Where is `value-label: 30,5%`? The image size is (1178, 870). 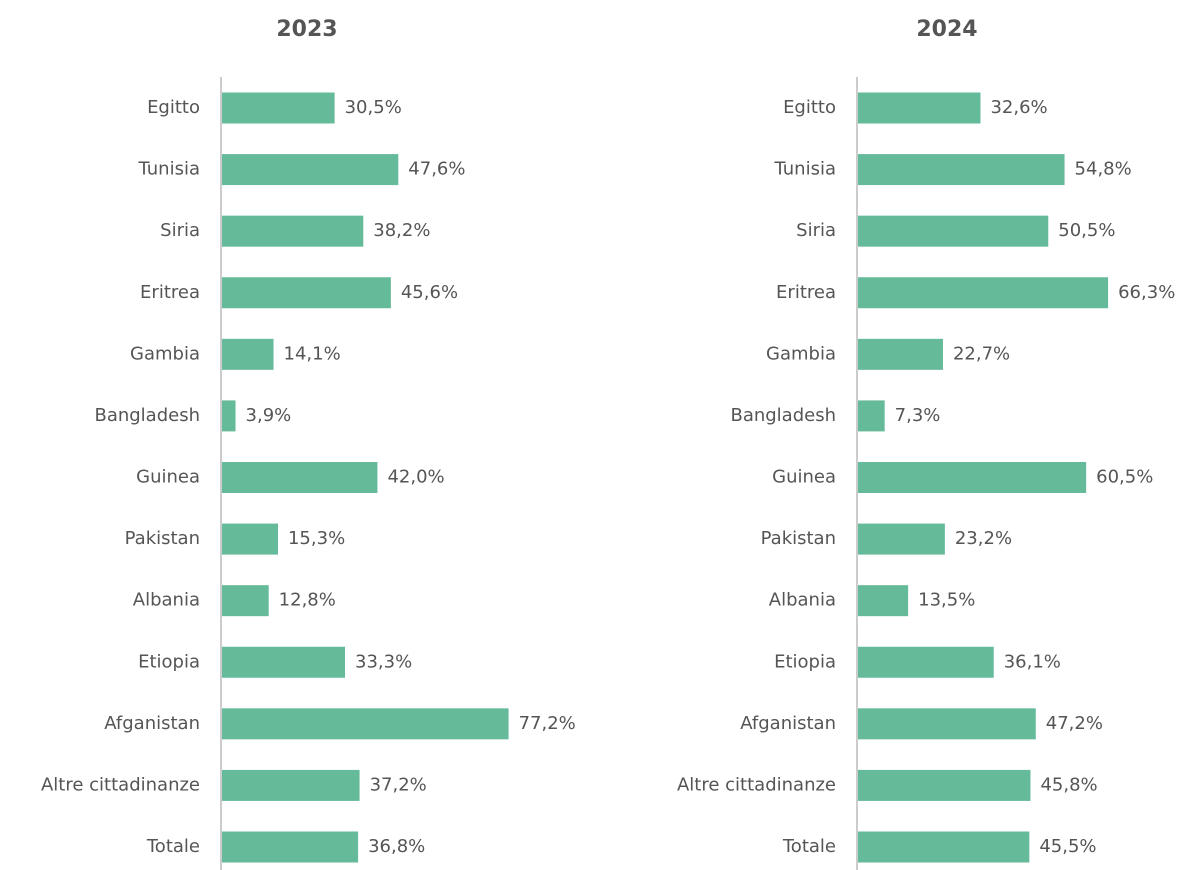 value-label: 30,5% is located at coordinates (373, 107).